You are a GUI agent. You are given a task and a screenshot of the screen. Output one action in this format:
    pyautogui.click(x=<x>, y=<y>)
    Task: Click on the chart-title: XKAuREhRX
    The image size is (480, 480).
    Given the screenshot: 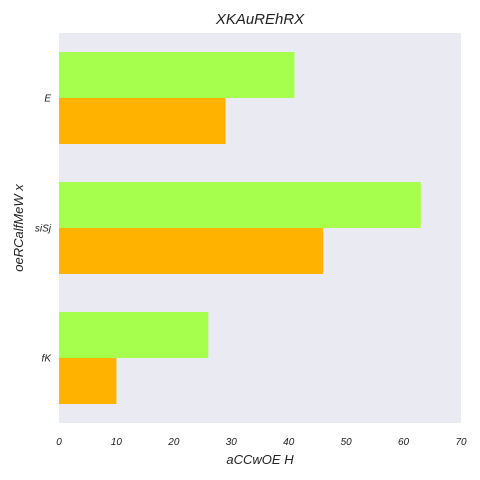 What is the action you would take?
    pyautogui.click(x=260, y=19)
    